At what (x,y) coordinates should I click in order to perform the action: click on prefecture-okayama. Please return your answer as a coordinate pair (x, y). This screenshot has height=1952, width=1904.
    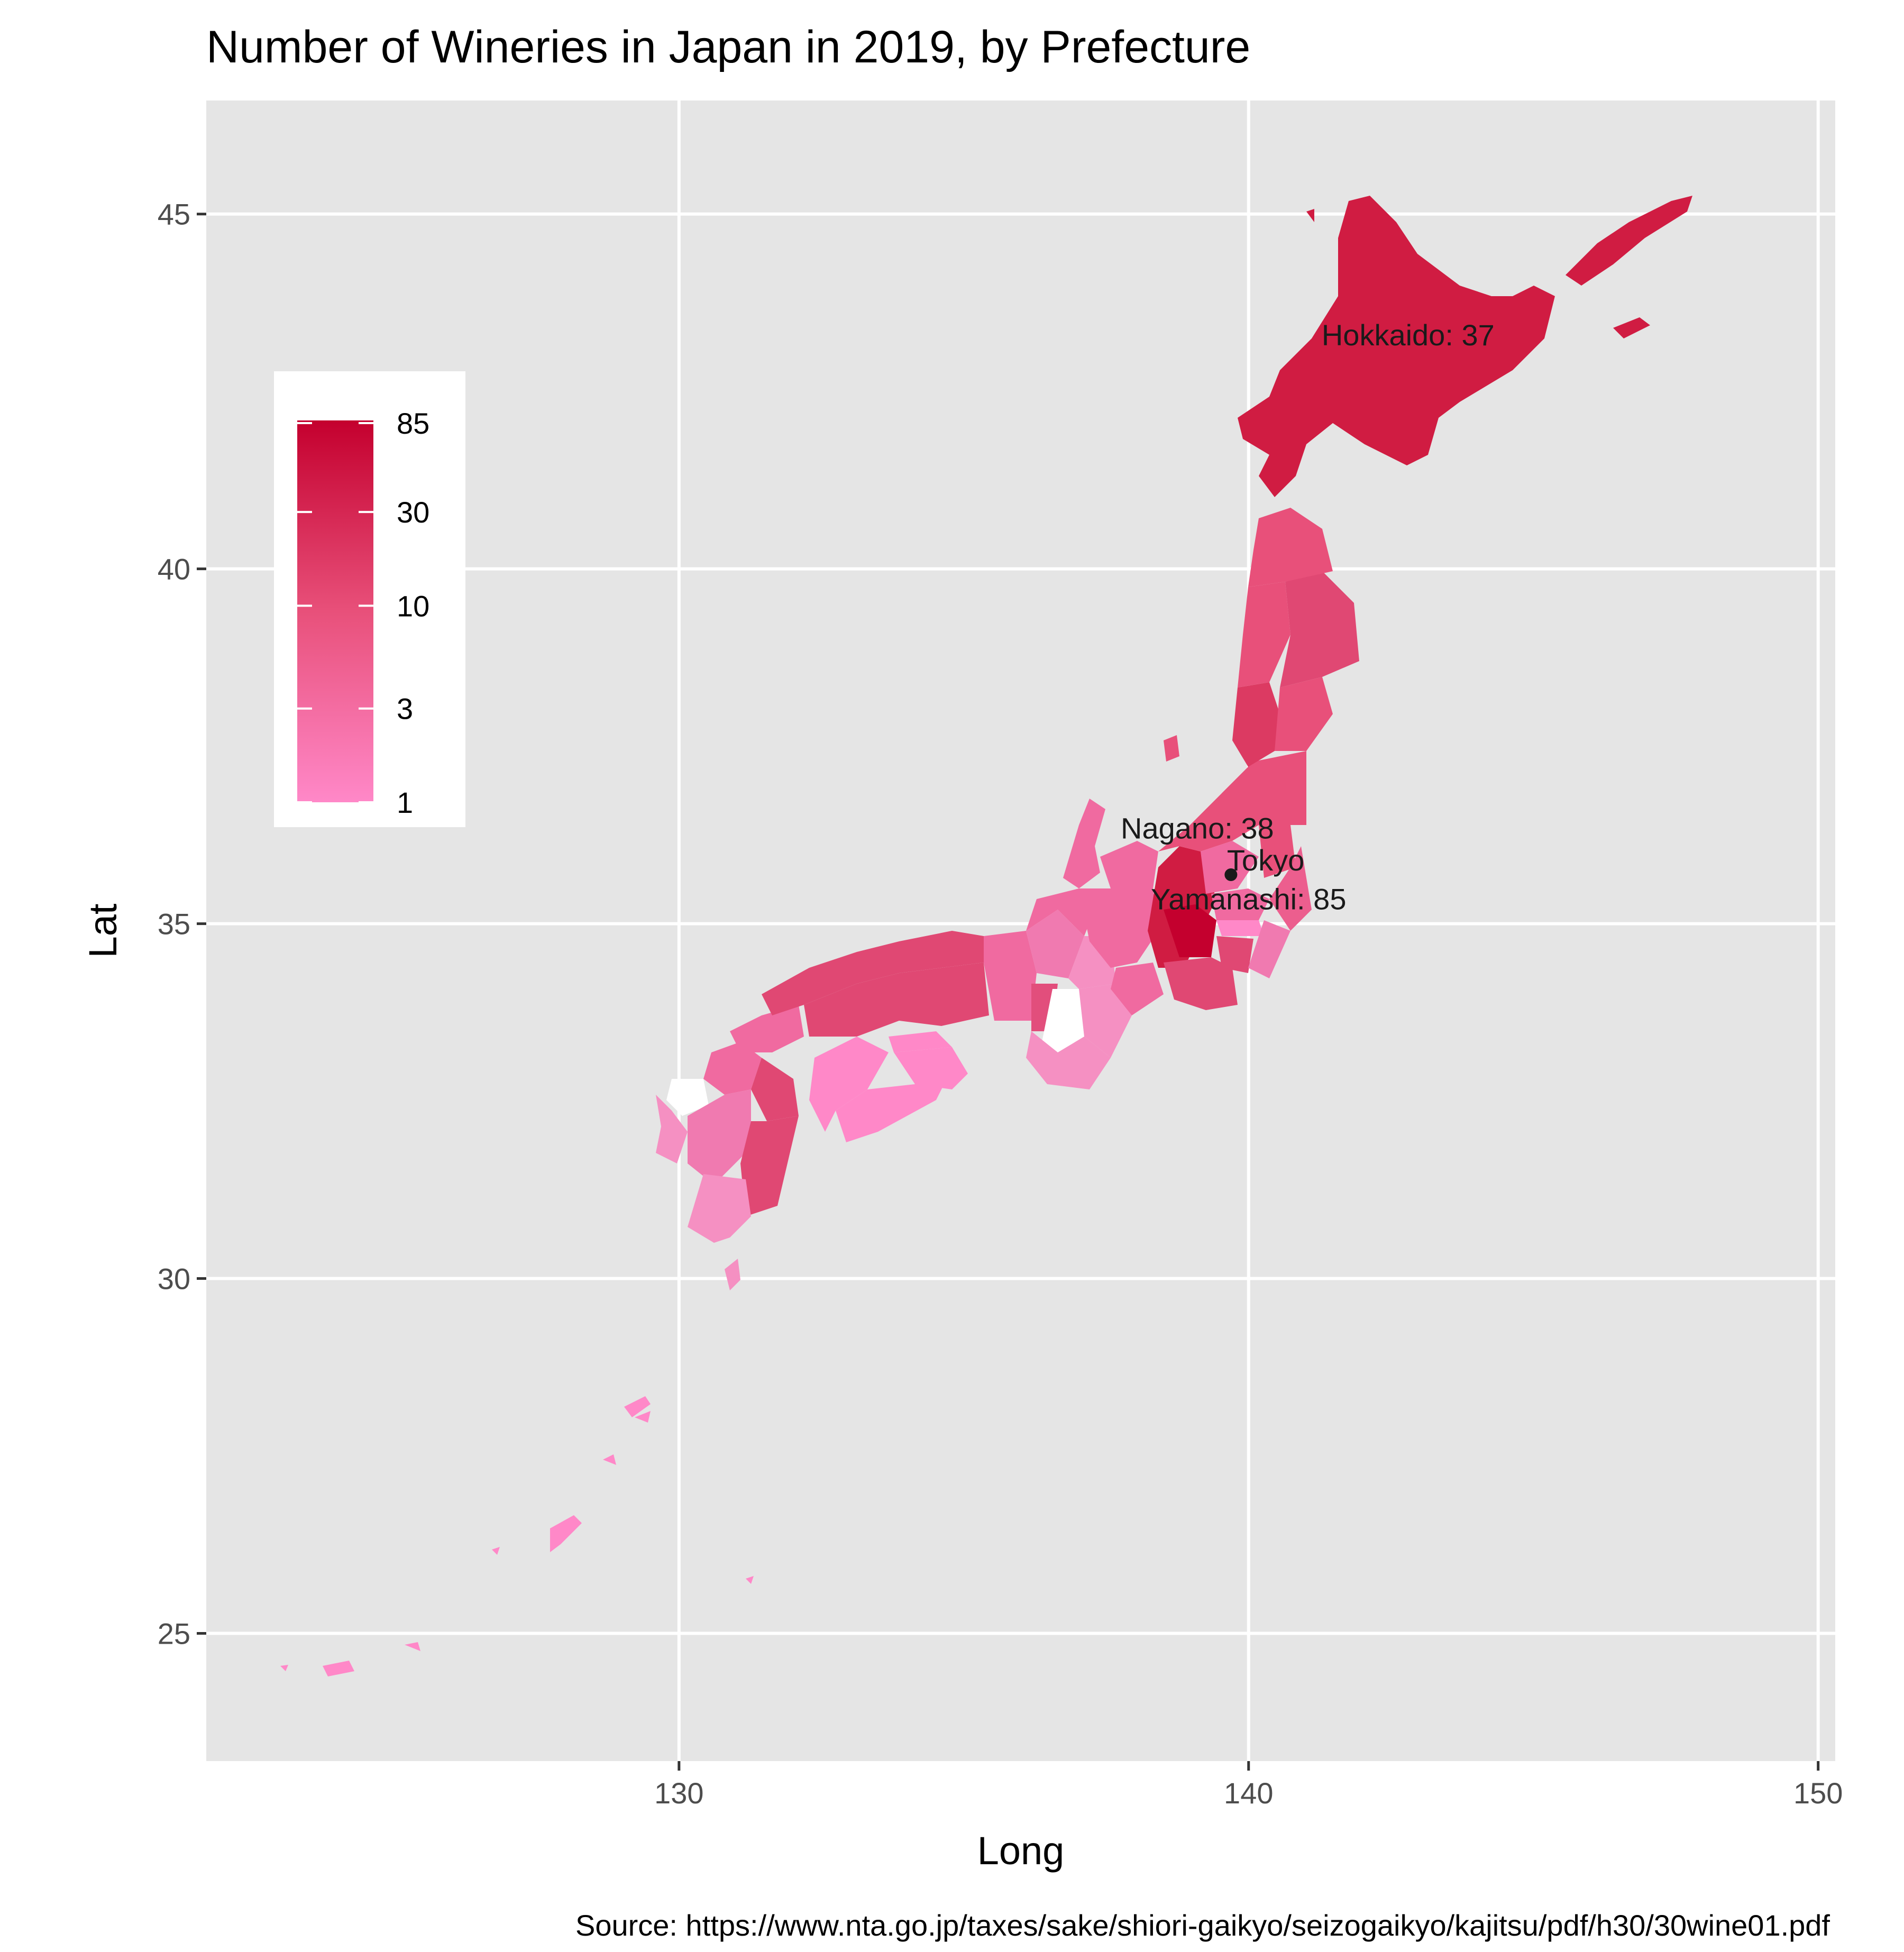
    Looking at the image, I should click on (944, 995).